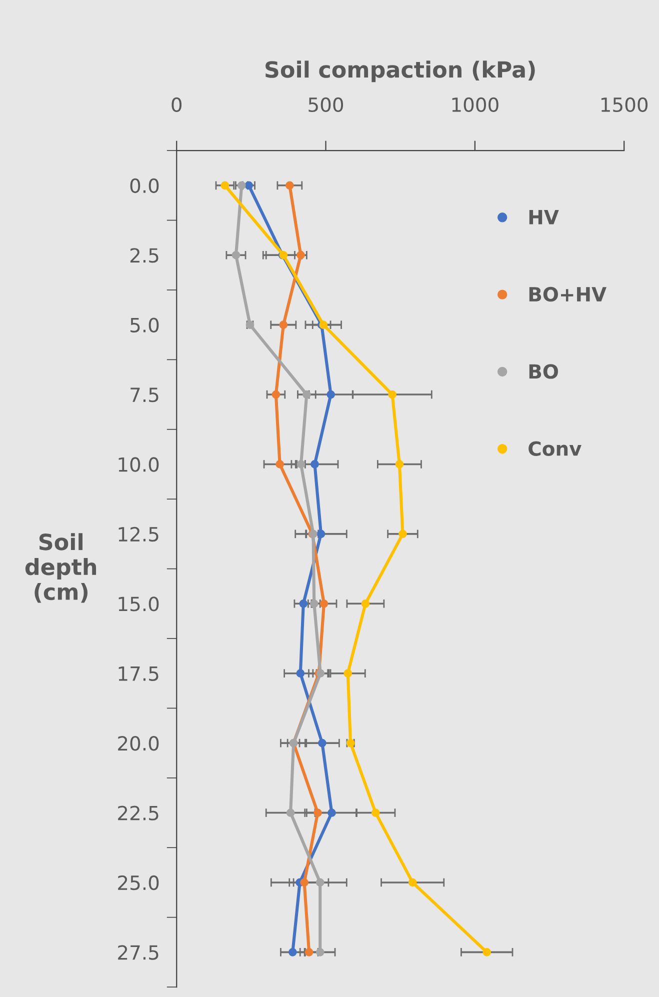  I want to click on x-axis-title: Soil compaction (kPa), so click(400, 71).